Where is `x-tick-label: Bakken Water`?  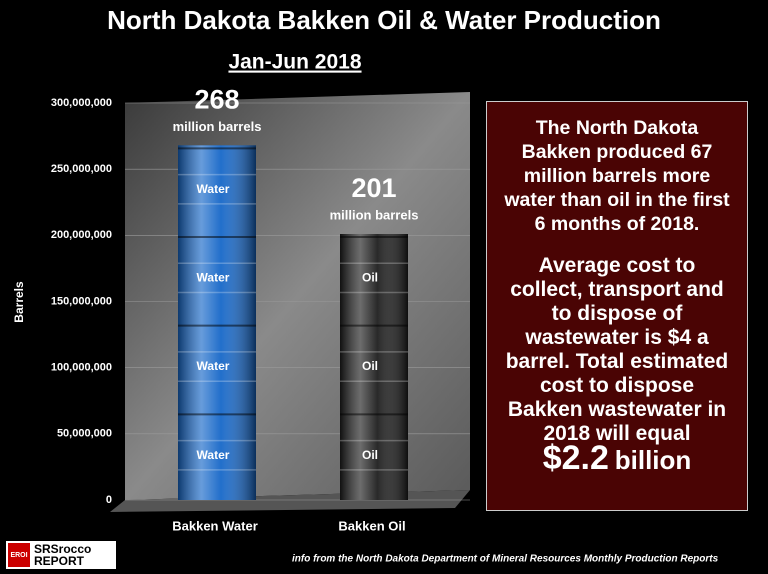 x-tick-label: Bakken Water is located at coordinates (215, 525).